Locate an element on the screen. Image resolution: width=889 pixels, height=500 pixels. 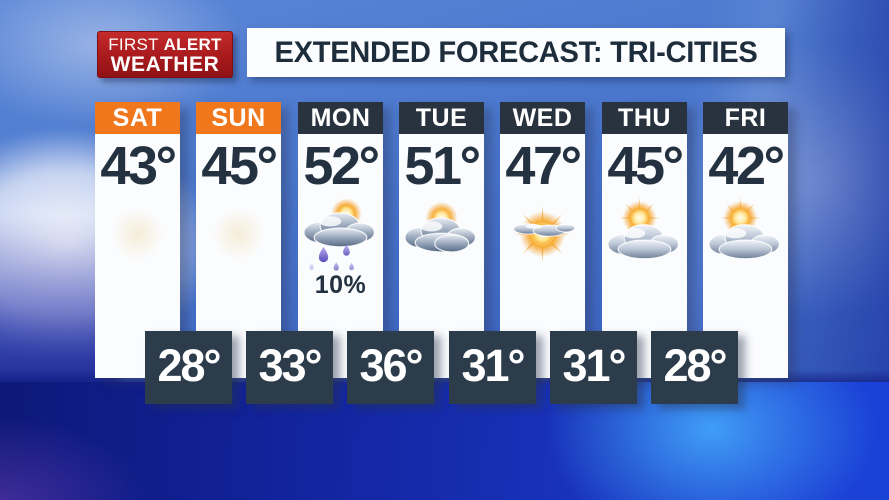
day-label: THU is located at coordinates (644, 118).